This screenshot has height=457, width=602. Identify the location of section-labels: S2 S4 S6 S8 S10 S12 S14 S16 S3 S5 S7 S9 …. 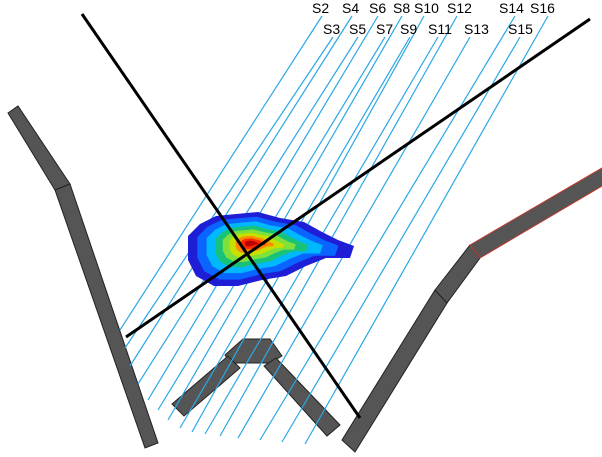
(433, 18).